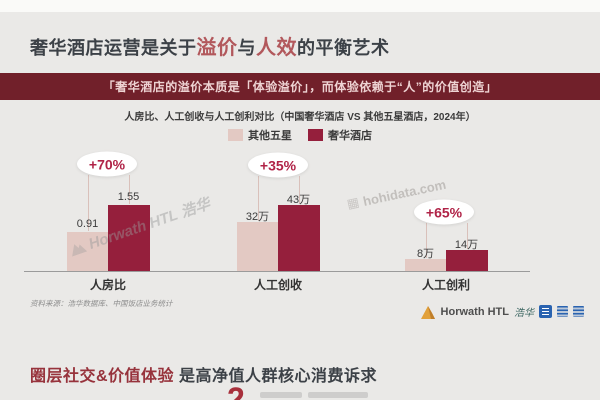  Describe the element at coordinates (444, 212) in the screenshot. I see `delta-bubble: +65%` at that location.